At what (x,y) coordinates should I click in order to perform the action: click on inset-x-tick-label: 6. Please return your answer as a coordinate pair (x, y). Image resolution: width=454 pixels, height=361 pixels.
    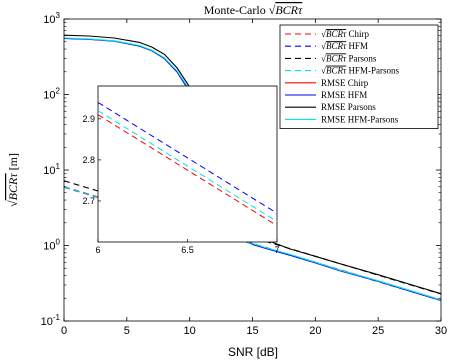
    Looking at the image, I should click on (97, 250).